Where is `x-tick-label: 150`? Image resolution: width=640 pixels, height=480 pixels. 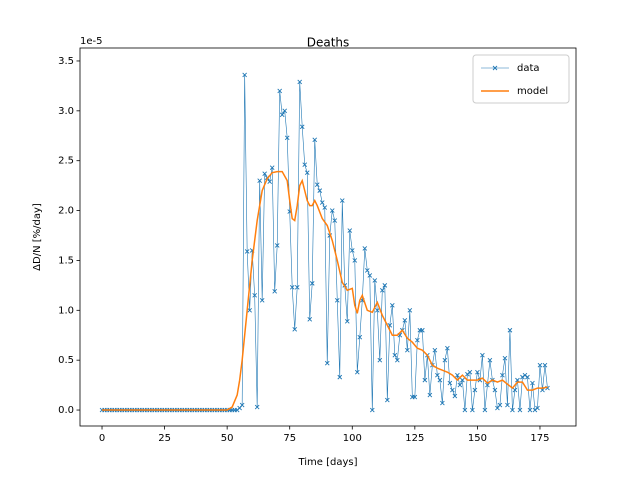 x-tick-label: 150 is located at coordinates (477, 438).